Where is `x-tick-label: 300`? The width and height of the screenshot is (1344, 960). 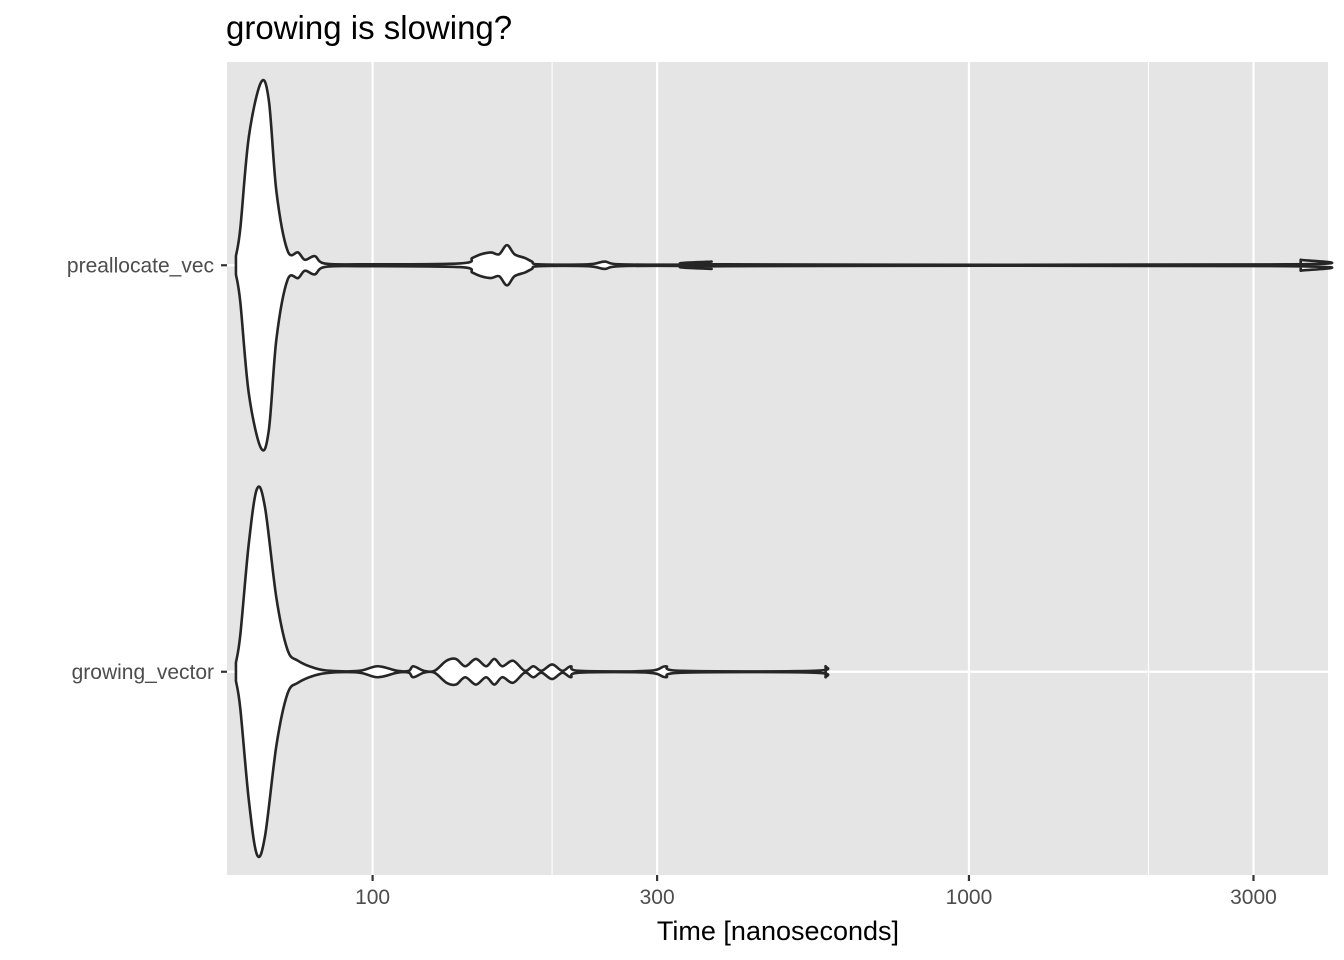 x-tick-label: 300 is located at coordinates (657, 897).